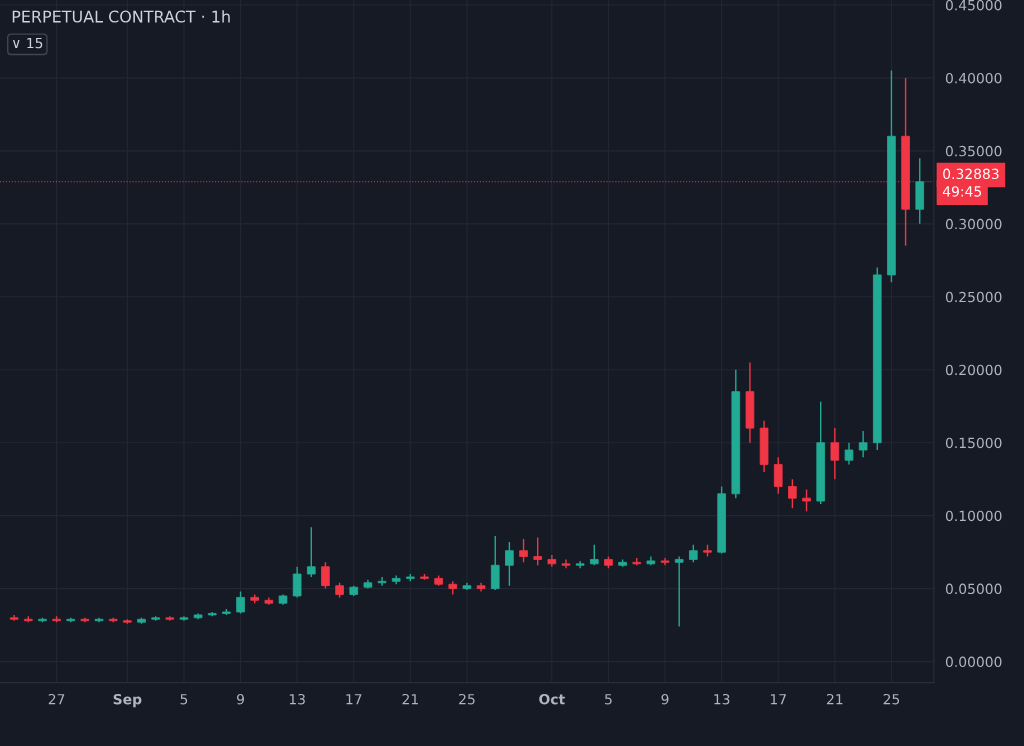 This screenshot has height=746, width=1024. Describe the element at coordinates (973, 151) in the screenshot. I see `y-tick-label: 0.35000` at that location.